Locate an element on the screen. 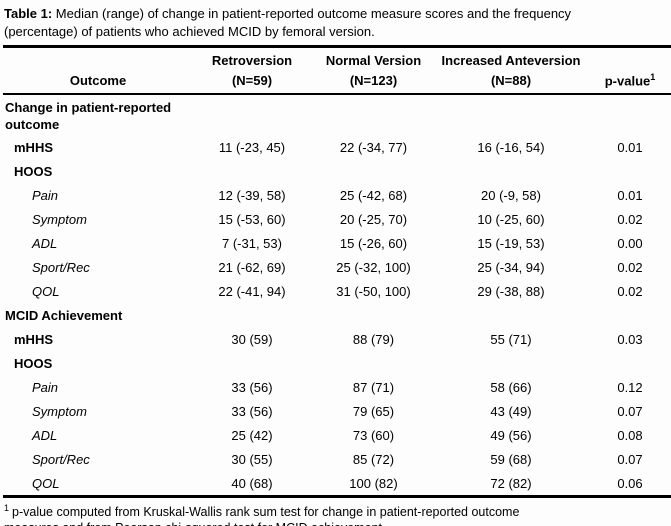 The width and height of the screenshot is (671, 526). table-row-pain-mcid: Pain 33 (56) 87 (71) 58 (66) 0.12 is located at coordinates (337, 387).